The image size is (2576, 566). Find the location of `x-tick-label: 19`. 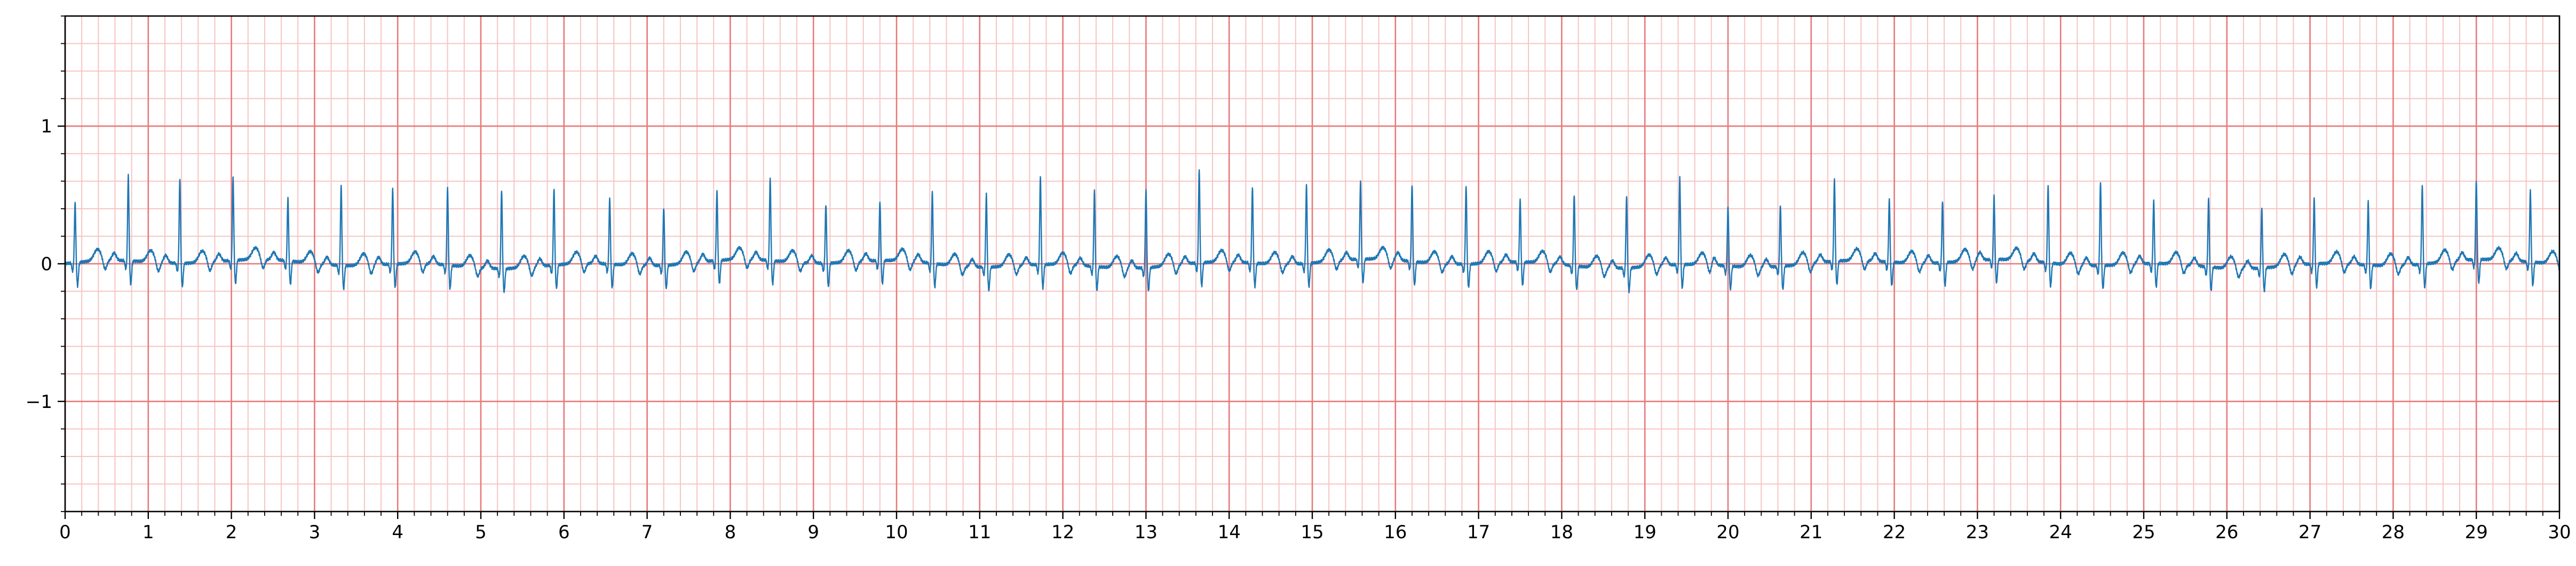

x-tick-label: 19 is located at coordinates (1645, 532).